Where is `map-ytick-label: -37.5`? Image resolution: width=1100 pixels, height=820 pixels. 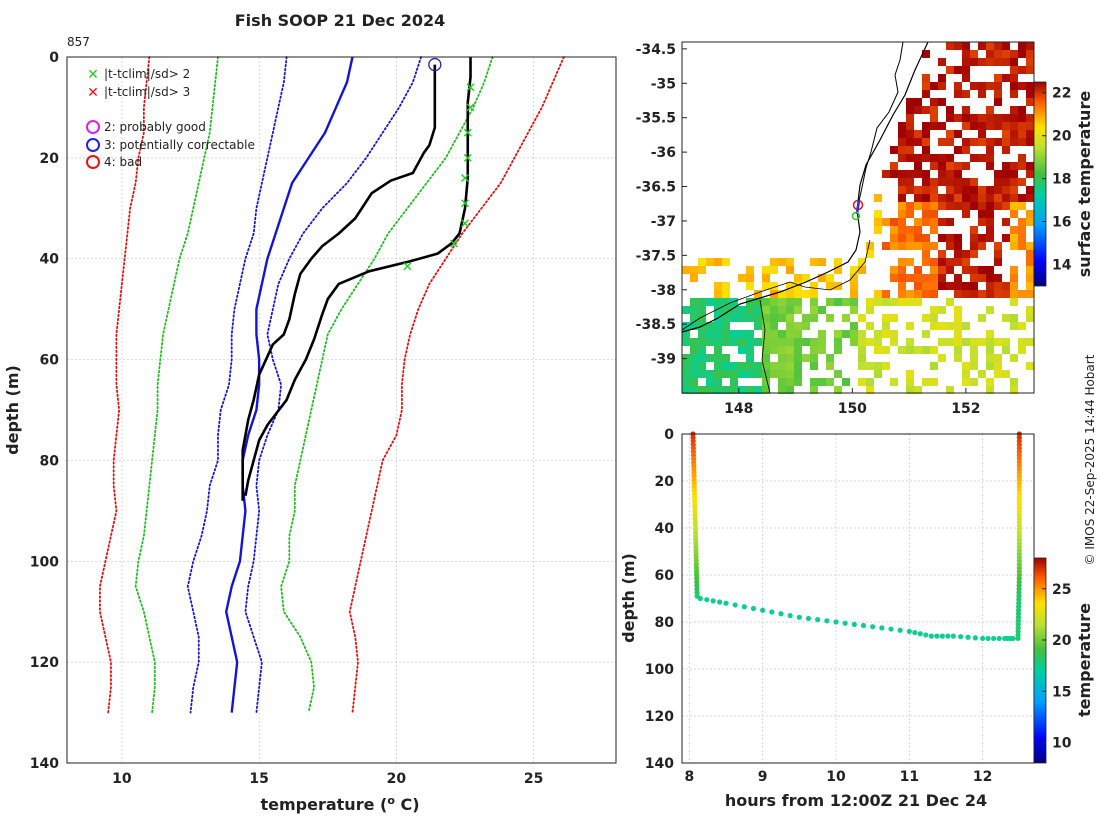 map-ytick-label: -37.5 is located at coordinates (656, 256).